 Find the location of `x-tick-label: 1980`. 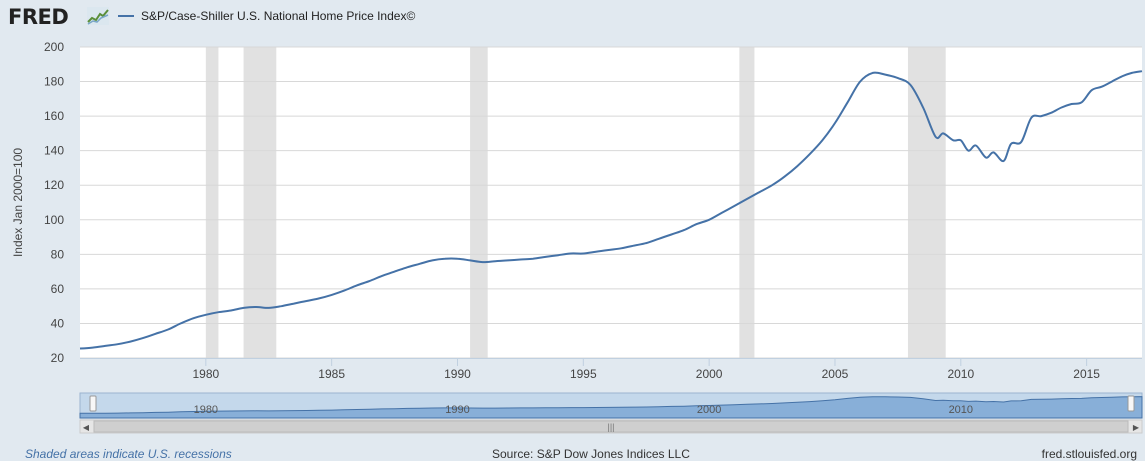

x-tick-label: 1980 is located at coordinates (205, 374).